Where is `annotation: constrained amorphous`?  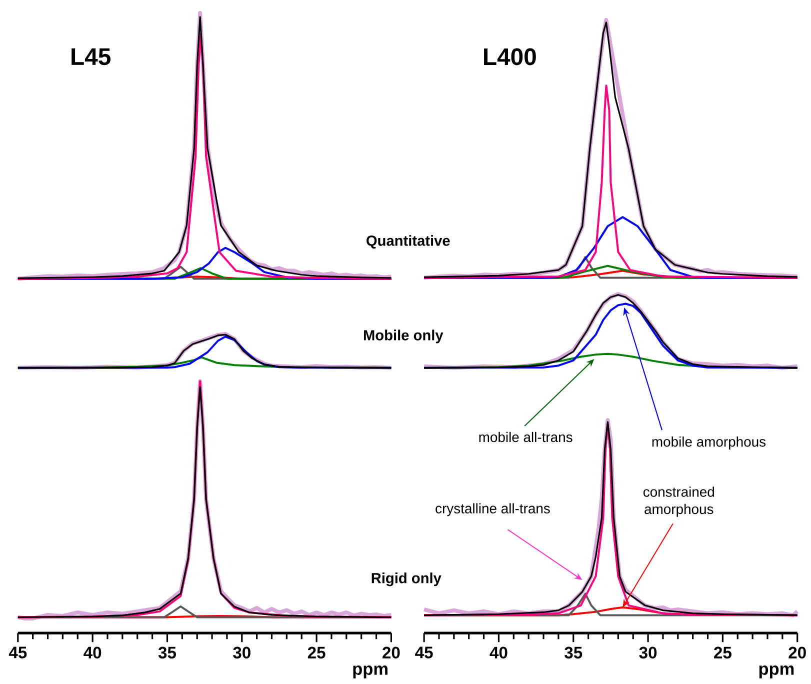
annotation: constrained amorphous is located at coordinates (678, 501).